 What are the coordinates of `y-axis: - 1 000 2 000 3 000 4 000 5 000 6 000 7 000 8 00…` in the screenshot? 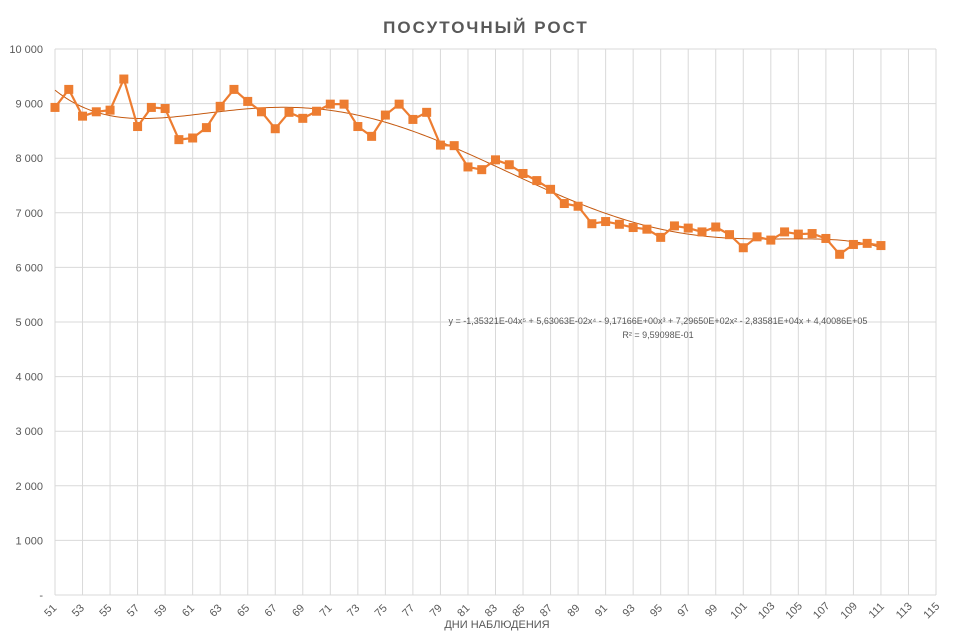 It's located at (26, 323).